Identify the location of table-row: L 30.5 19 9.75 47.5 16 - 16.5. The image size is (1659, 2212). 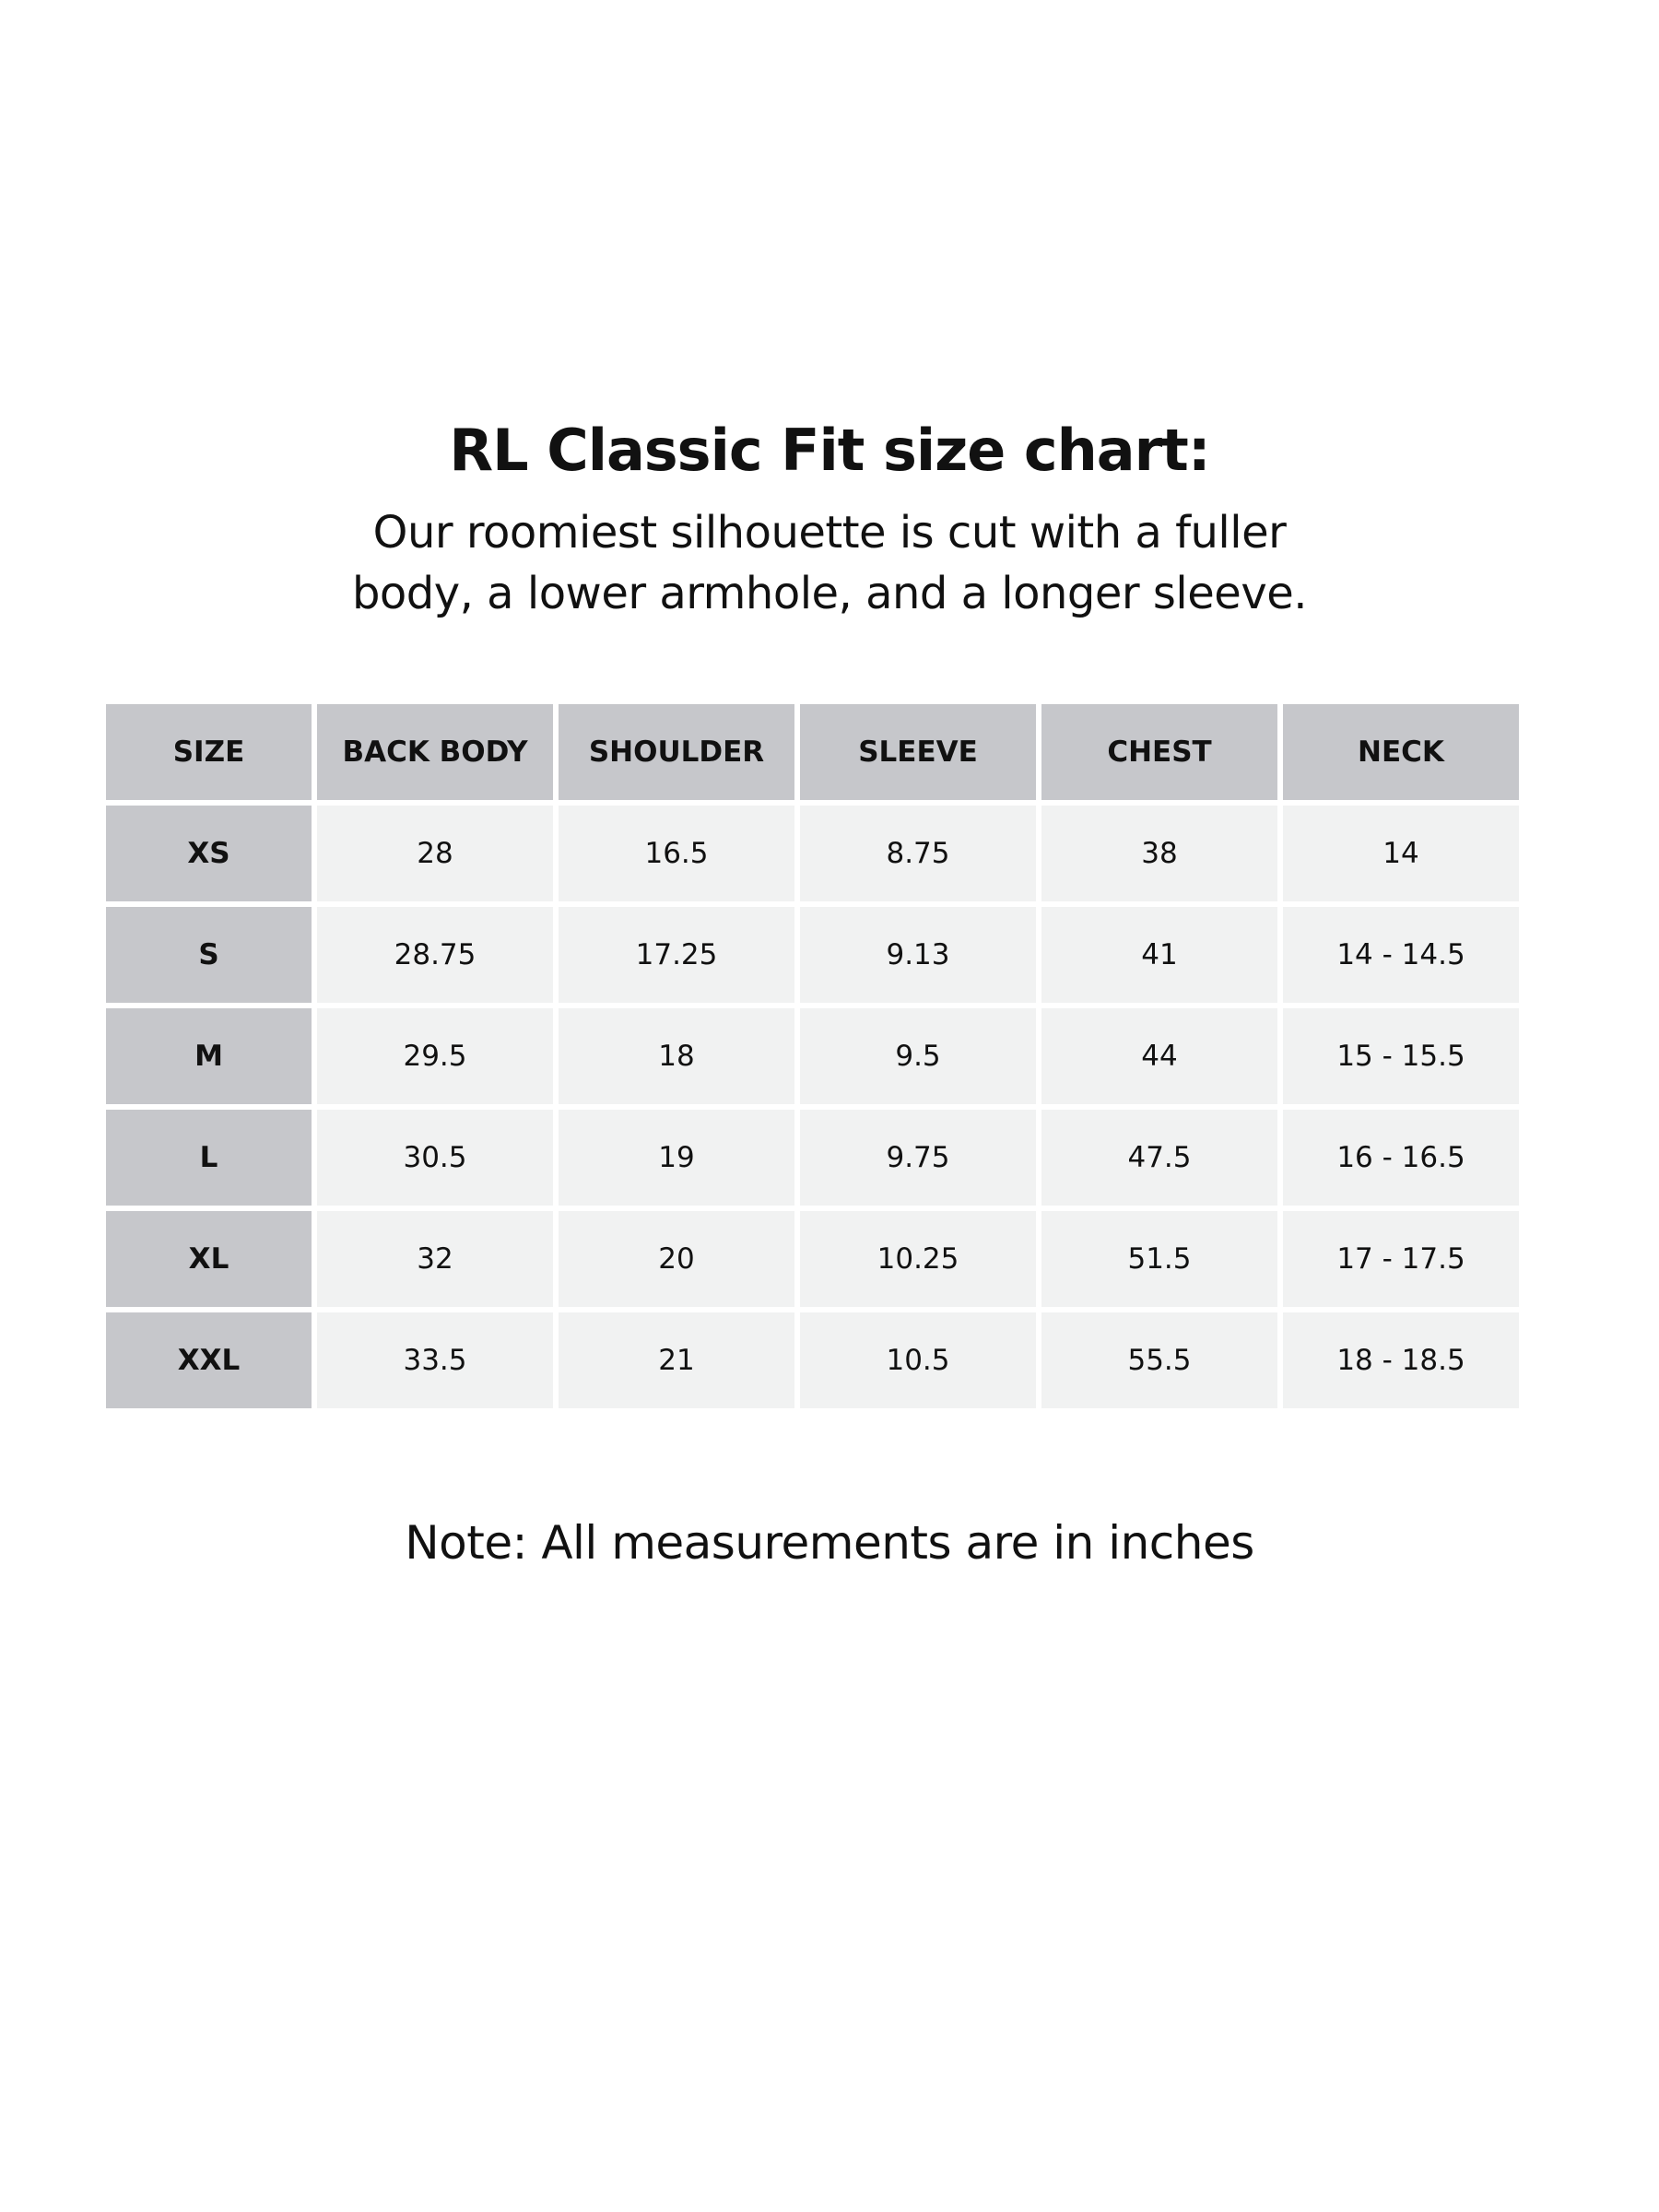
(812, 1158).